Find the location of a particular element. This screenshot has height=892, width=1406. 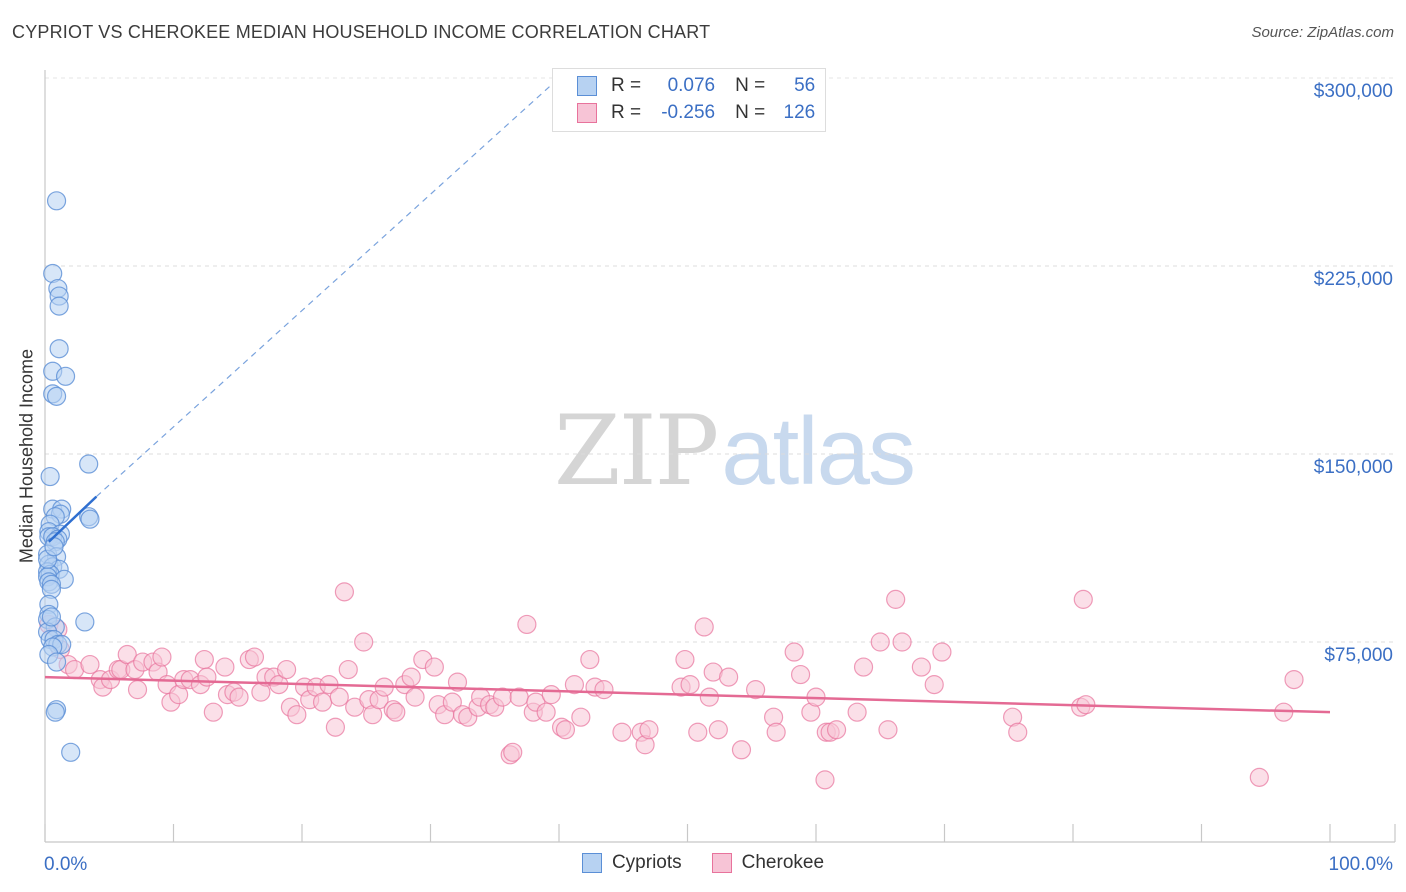

cherokee-legend-swatch is located at coordinates (721, 863).